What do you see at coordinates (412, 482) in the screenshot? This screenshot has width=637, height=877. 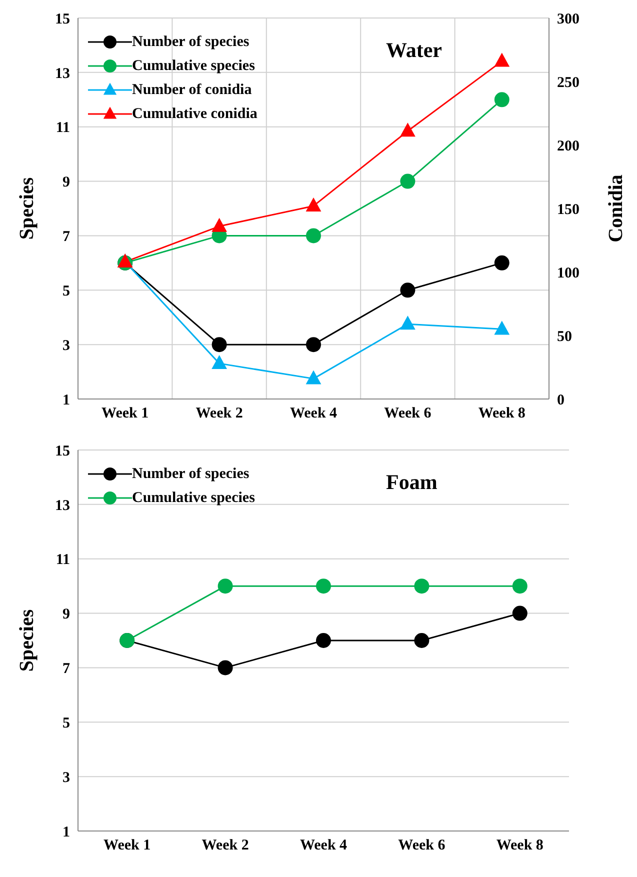 I see `text: Foam` at bounding box center [412, 482].